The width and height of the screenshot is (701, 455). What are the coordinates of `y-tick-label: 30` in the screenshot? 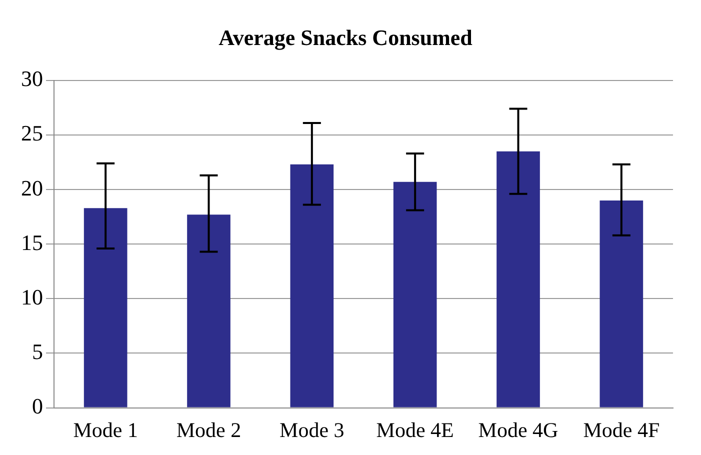 It's located at (32, 79).